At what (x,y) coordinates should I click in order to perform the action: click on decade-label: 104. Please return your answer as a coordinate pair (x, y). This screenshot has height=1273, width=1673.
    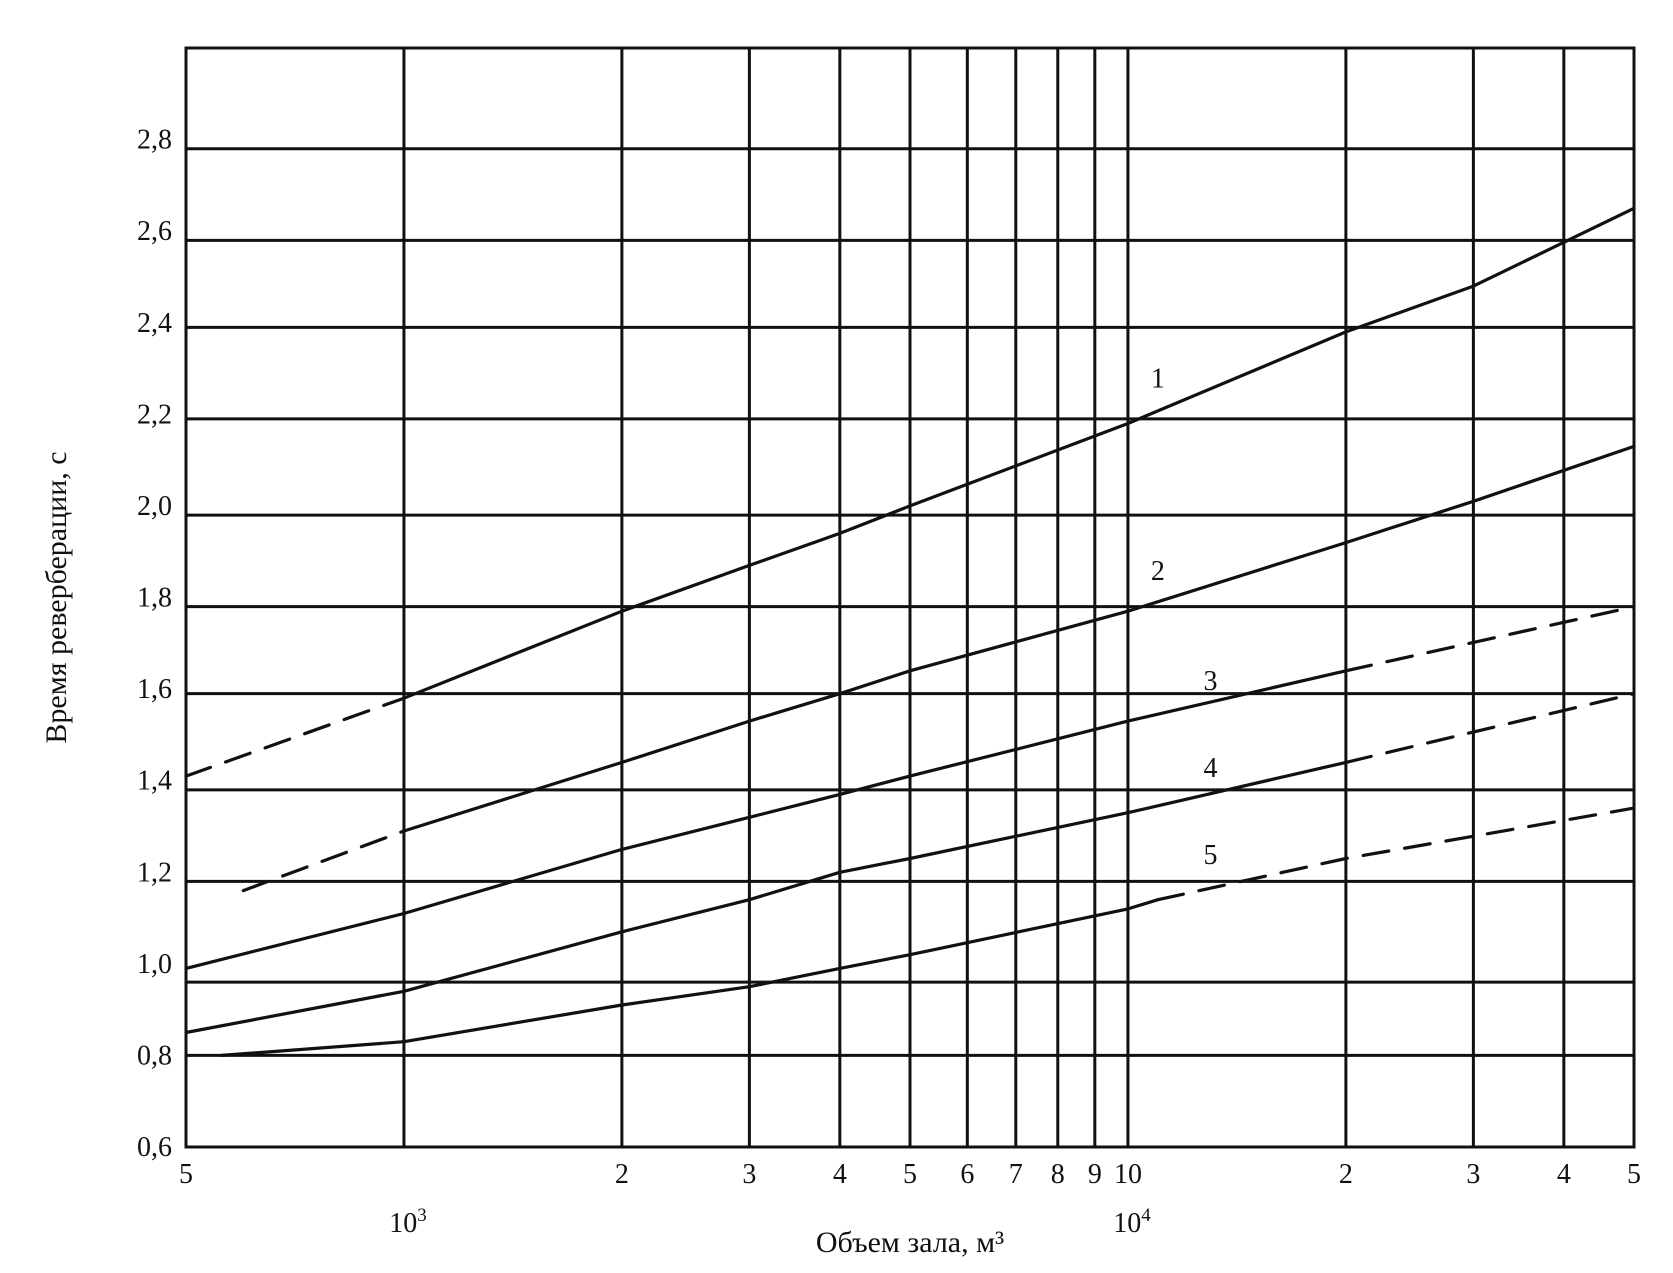
    Looking at the image, I should click on (1132, 1222).